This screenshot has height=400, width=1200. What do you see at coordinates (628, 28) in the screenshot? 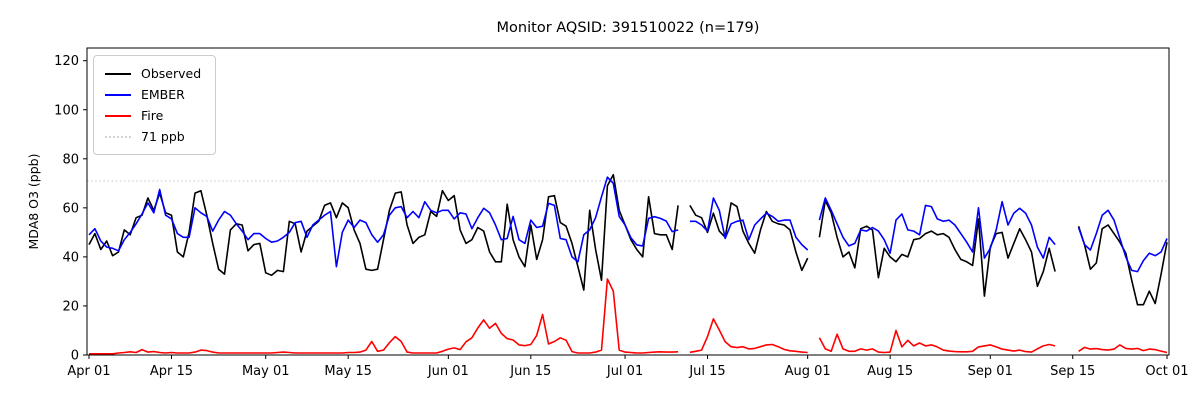
I see `chart-title: Monitor AQSID: 391510022 (n=179)` at bounding box center [628, 28].